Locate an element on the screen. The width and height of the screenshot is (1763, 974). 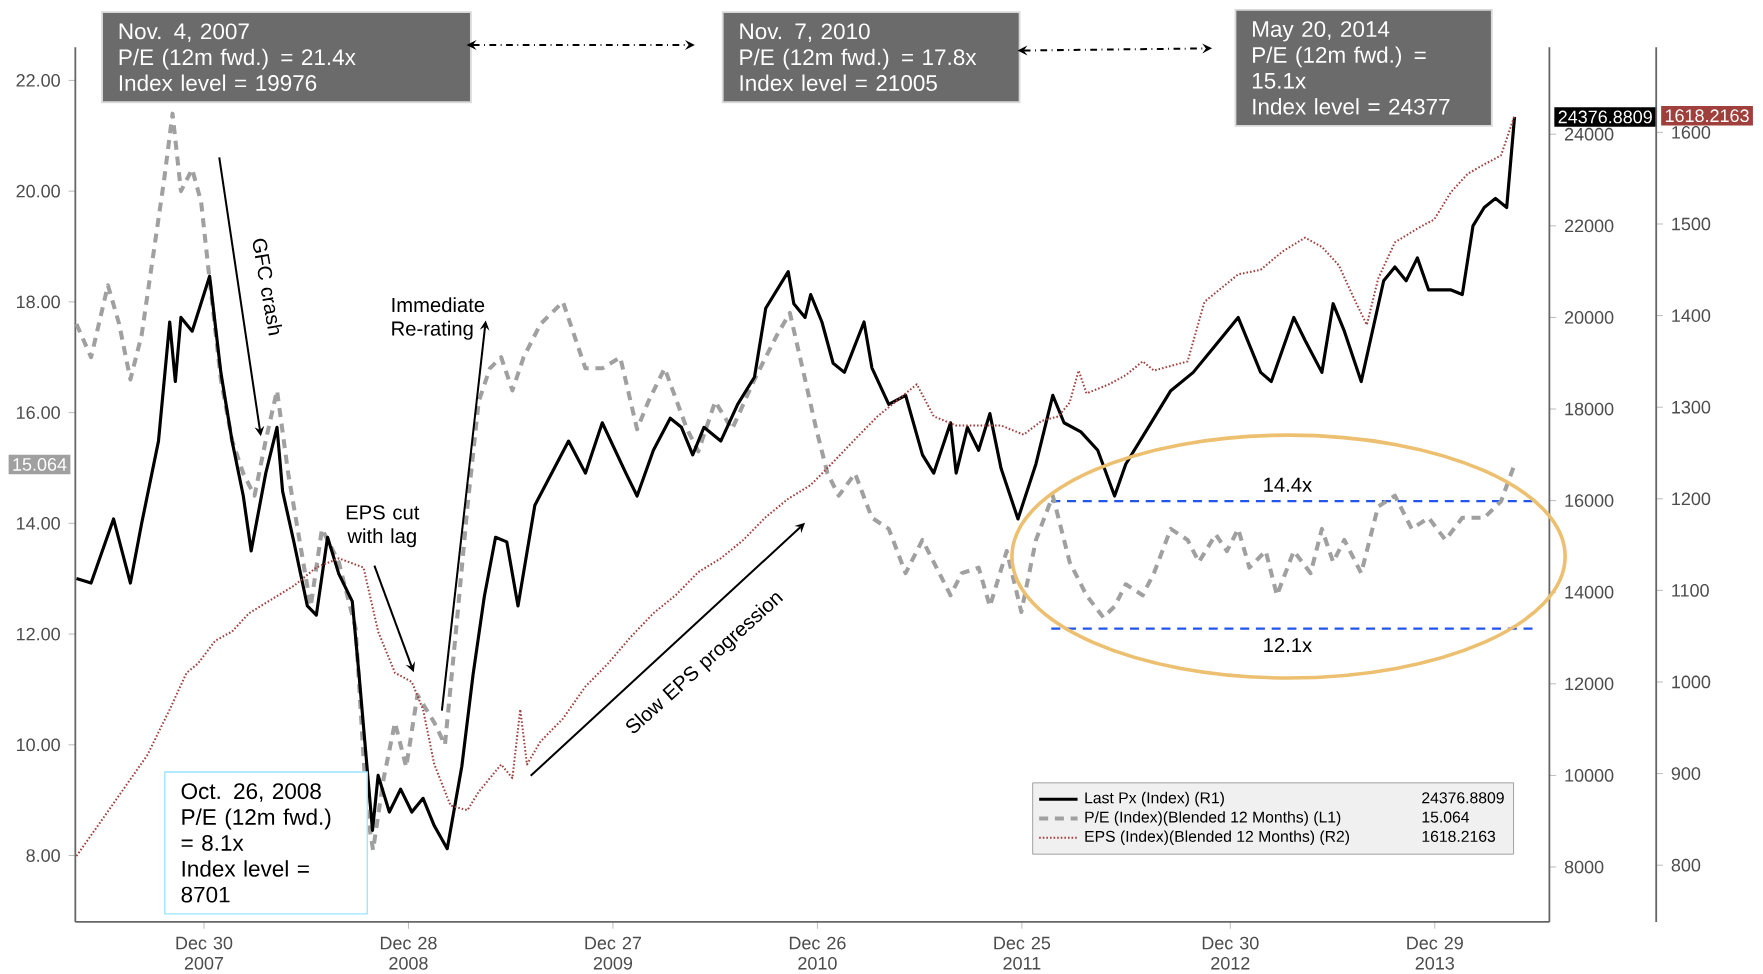
x-tick-label: Dec 26 2010 is located at coordinates (817, 953).